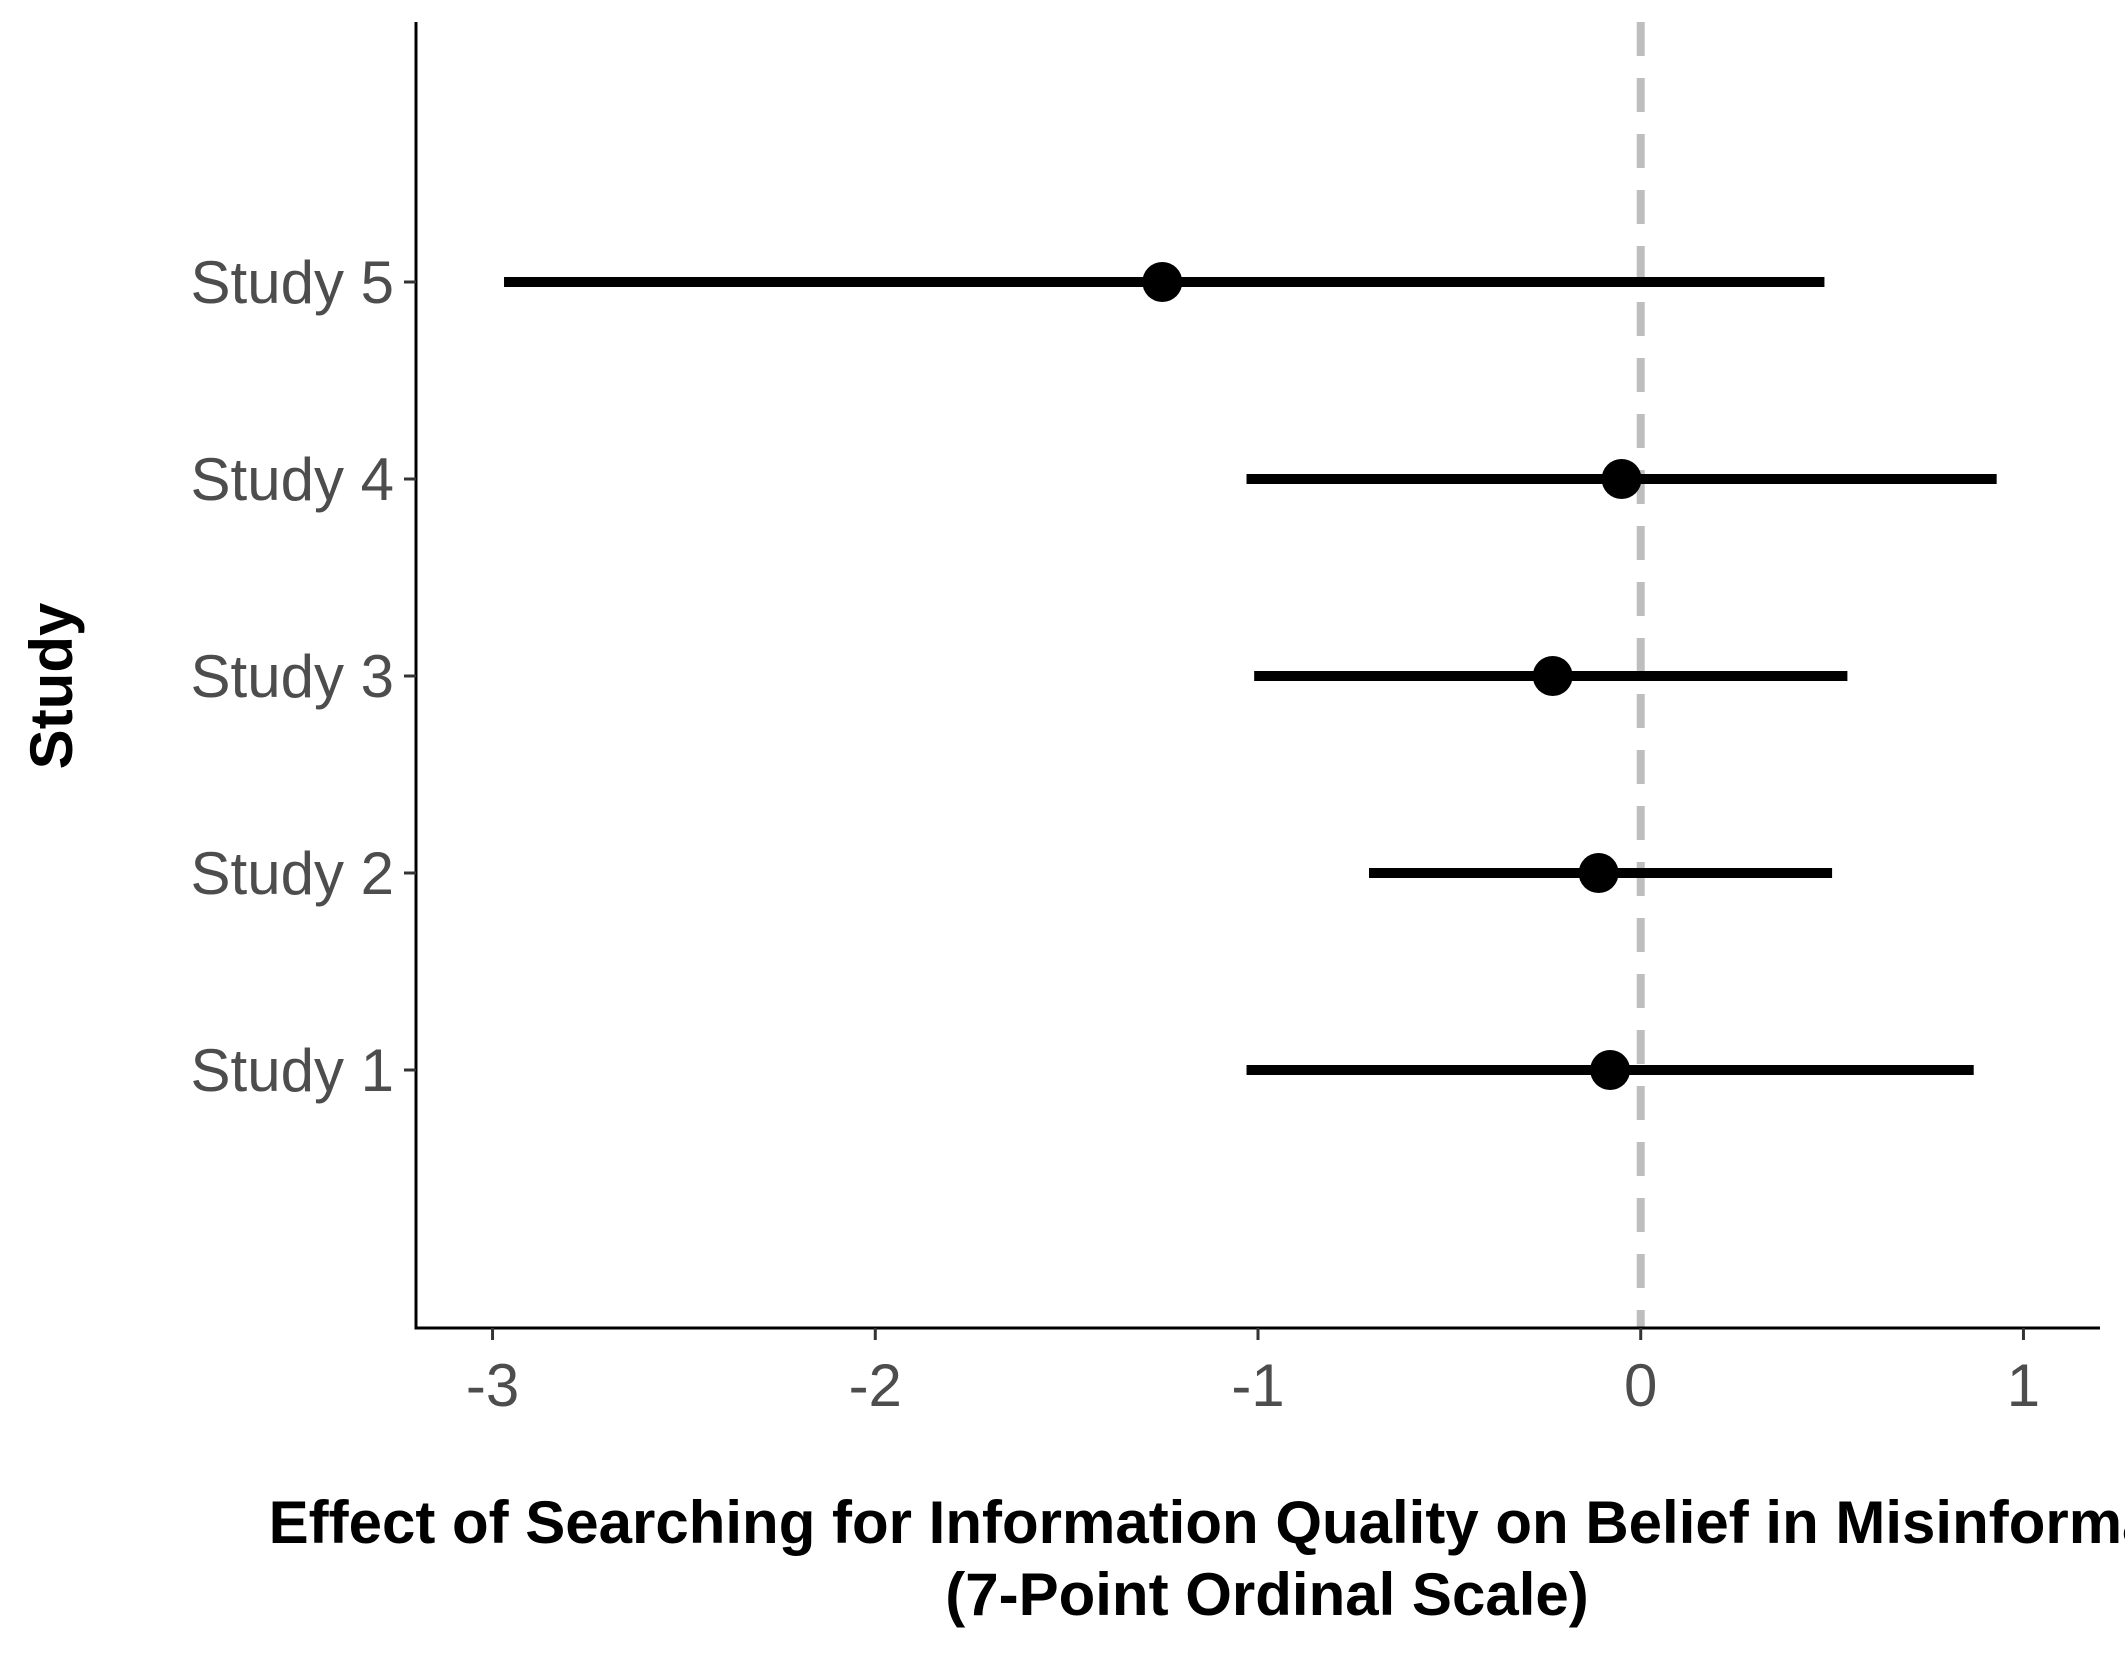 The width and height of the screenshot is (2125, 1653). What do you see at coordinates (1640, 1385) in the screenshot?
I see `x-tick-label-3: 0` at bounding box center [1640, 1385].